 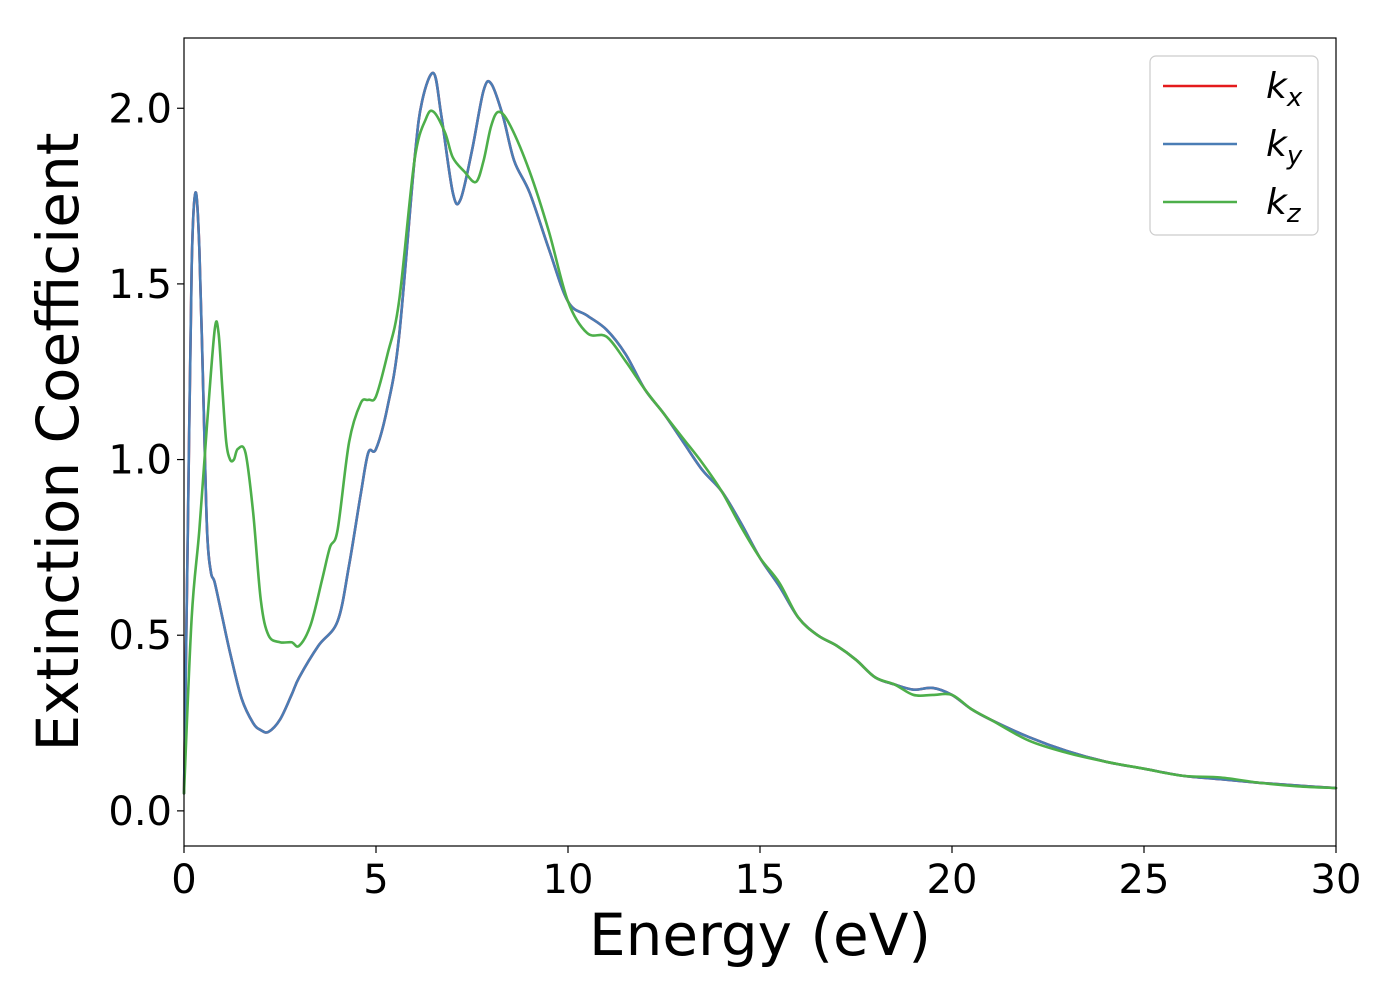 What do you see at coordinates (760, 880) in the screenshot?
I see `x-tick-label: 15` at bounding box center [760, 880].